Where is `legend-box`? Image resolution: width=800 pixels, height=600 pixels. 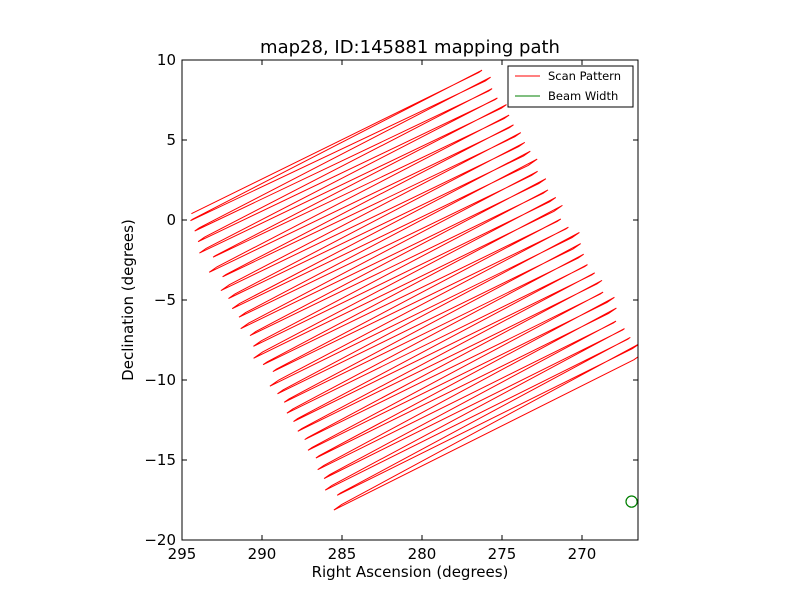
legend-box is located at coordinates (570, 86).